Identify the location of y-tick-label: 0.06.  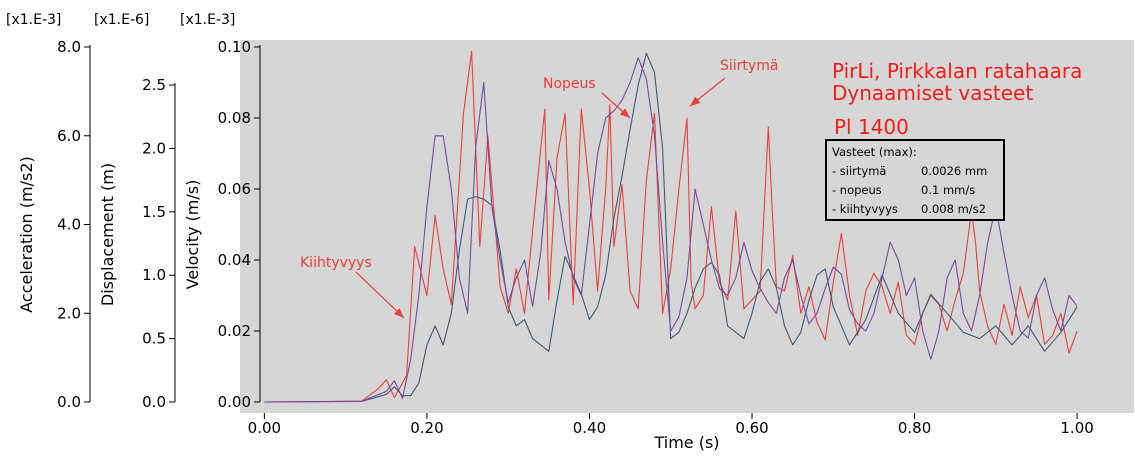
(234, 189).